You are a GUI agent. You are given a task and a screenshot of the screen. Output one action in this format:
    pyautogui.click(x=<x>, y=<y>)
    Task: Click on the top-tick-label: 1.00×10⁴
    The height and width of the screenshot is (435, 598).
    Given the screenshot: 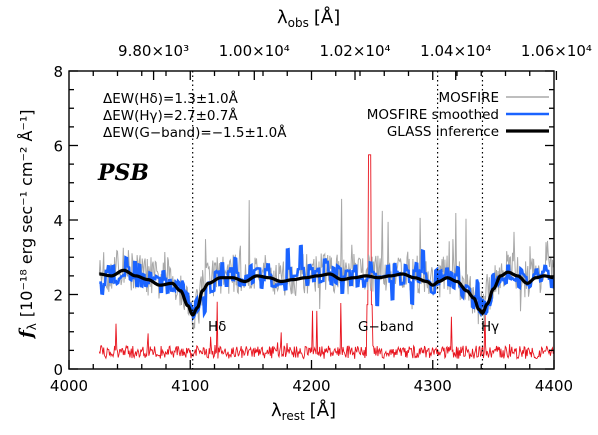 What is the action you would take?
    pyautogui.click(x=254, y=51)
    